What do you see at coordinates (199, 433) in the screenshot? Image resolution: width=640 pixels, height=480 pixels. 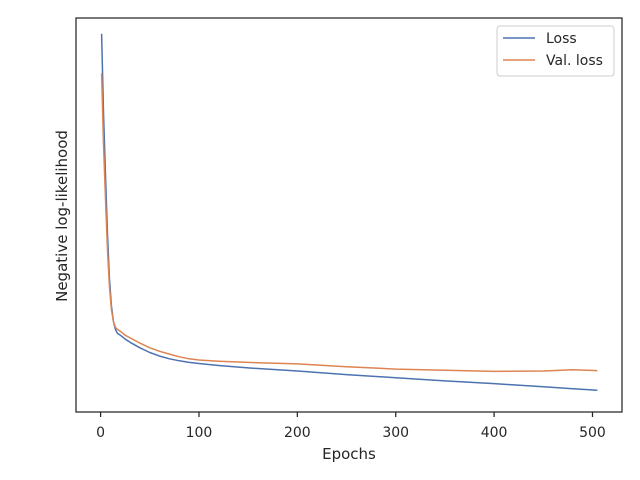 I see `x-tick-label: 100` at bounding box center [199, 433].